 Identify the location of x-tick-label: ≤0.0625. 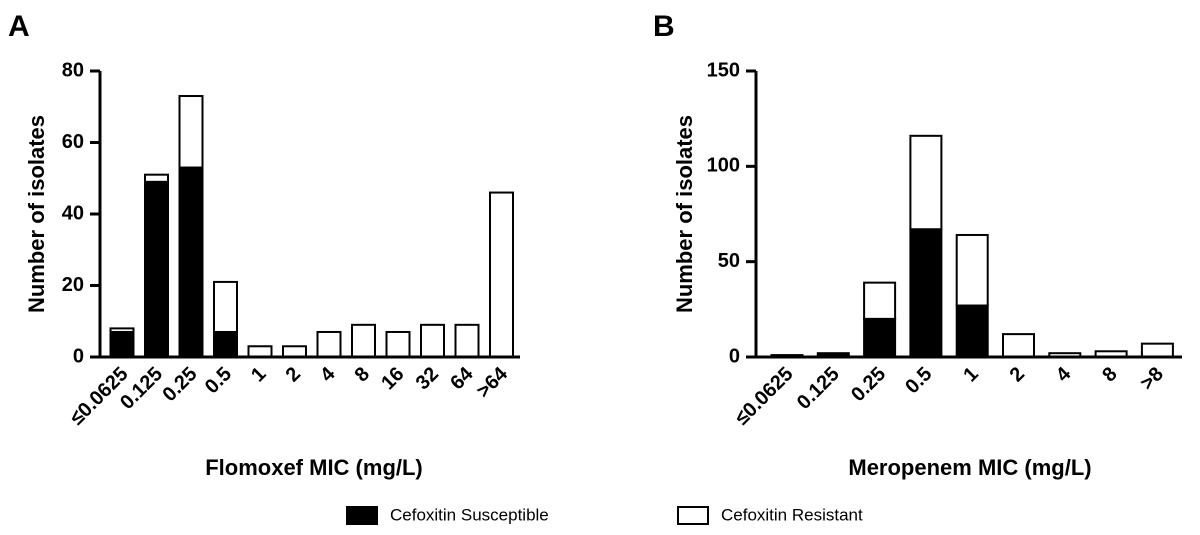
(764, 396).